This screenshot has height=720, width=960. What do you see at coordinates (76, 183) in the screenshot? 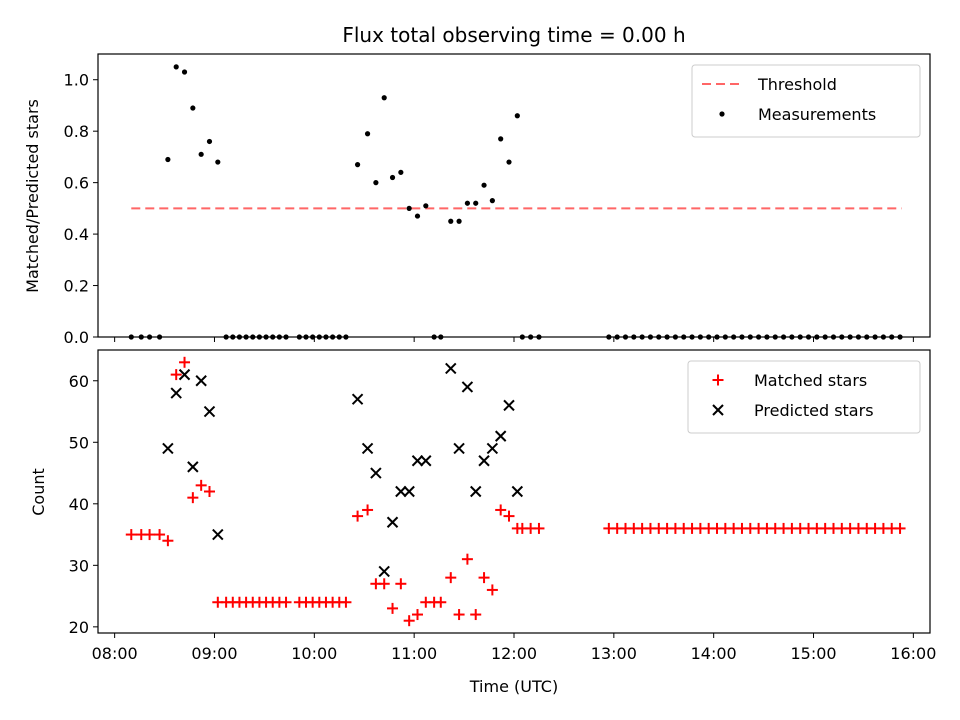
I see `y-tick-label: 0.6` at bounding box center [76, 183].